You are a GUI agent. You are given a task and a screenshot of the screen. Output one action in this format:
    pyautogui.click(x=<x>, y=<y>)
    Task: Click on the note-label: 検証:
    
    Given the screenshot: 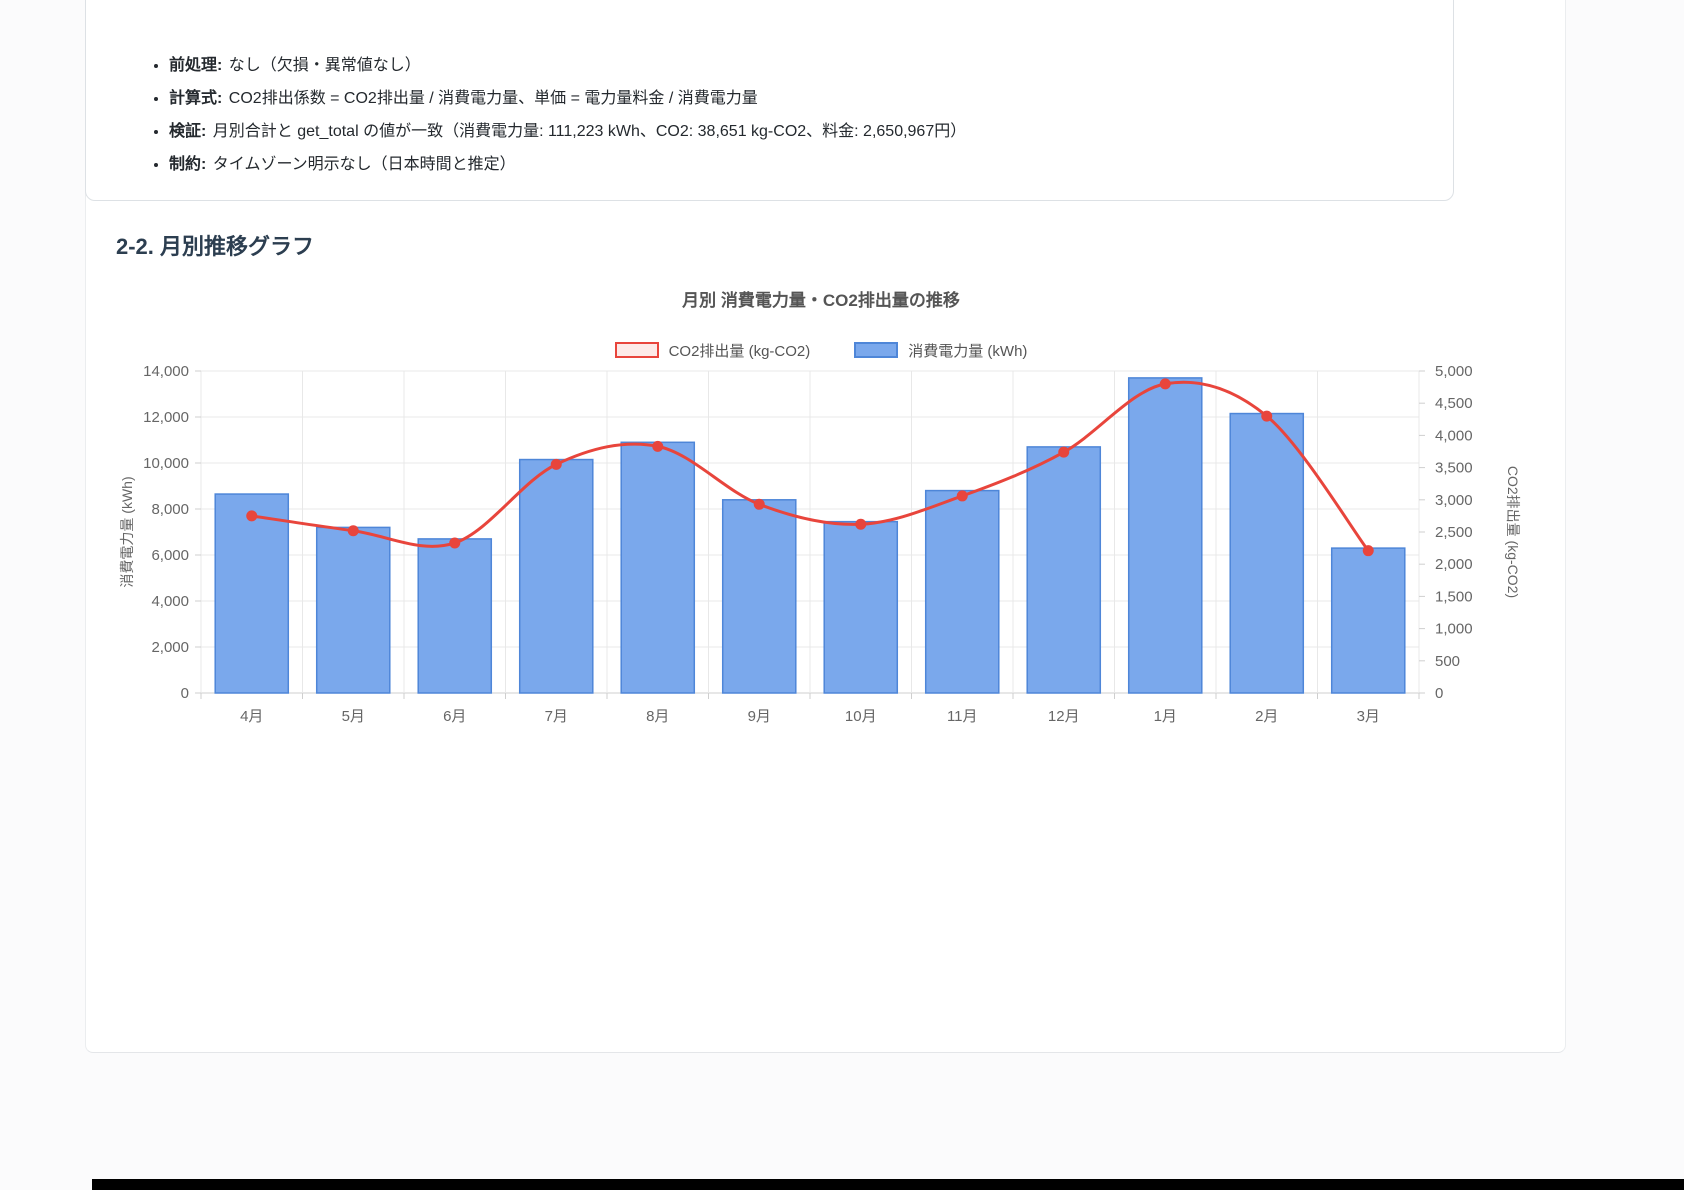 What is the action you would take?
    pyautogui.click(x=188, y=131)
    